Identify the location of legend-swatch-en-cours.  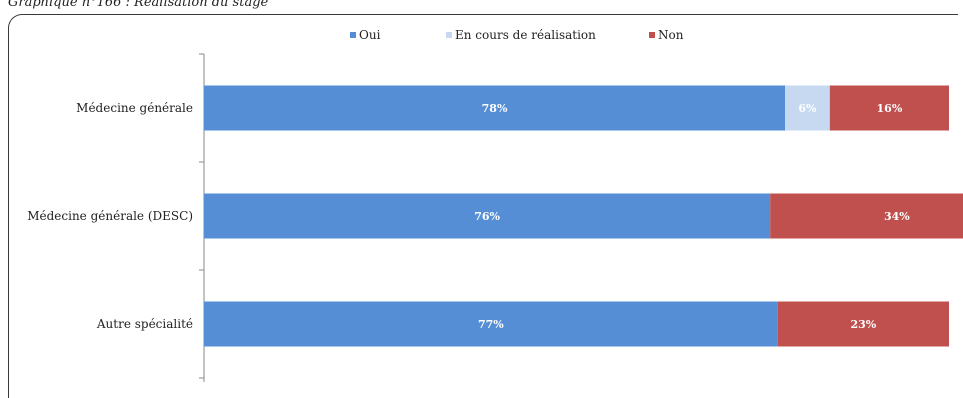
(449, 35).